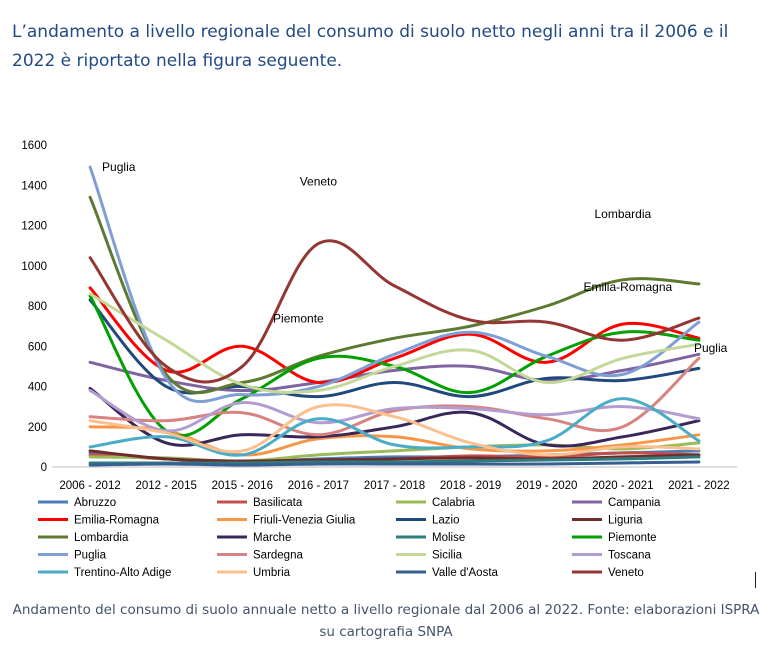  Describe the element at coordinates (37, 307) in the screenshot. I see `y-tick-label: 800` at that location.